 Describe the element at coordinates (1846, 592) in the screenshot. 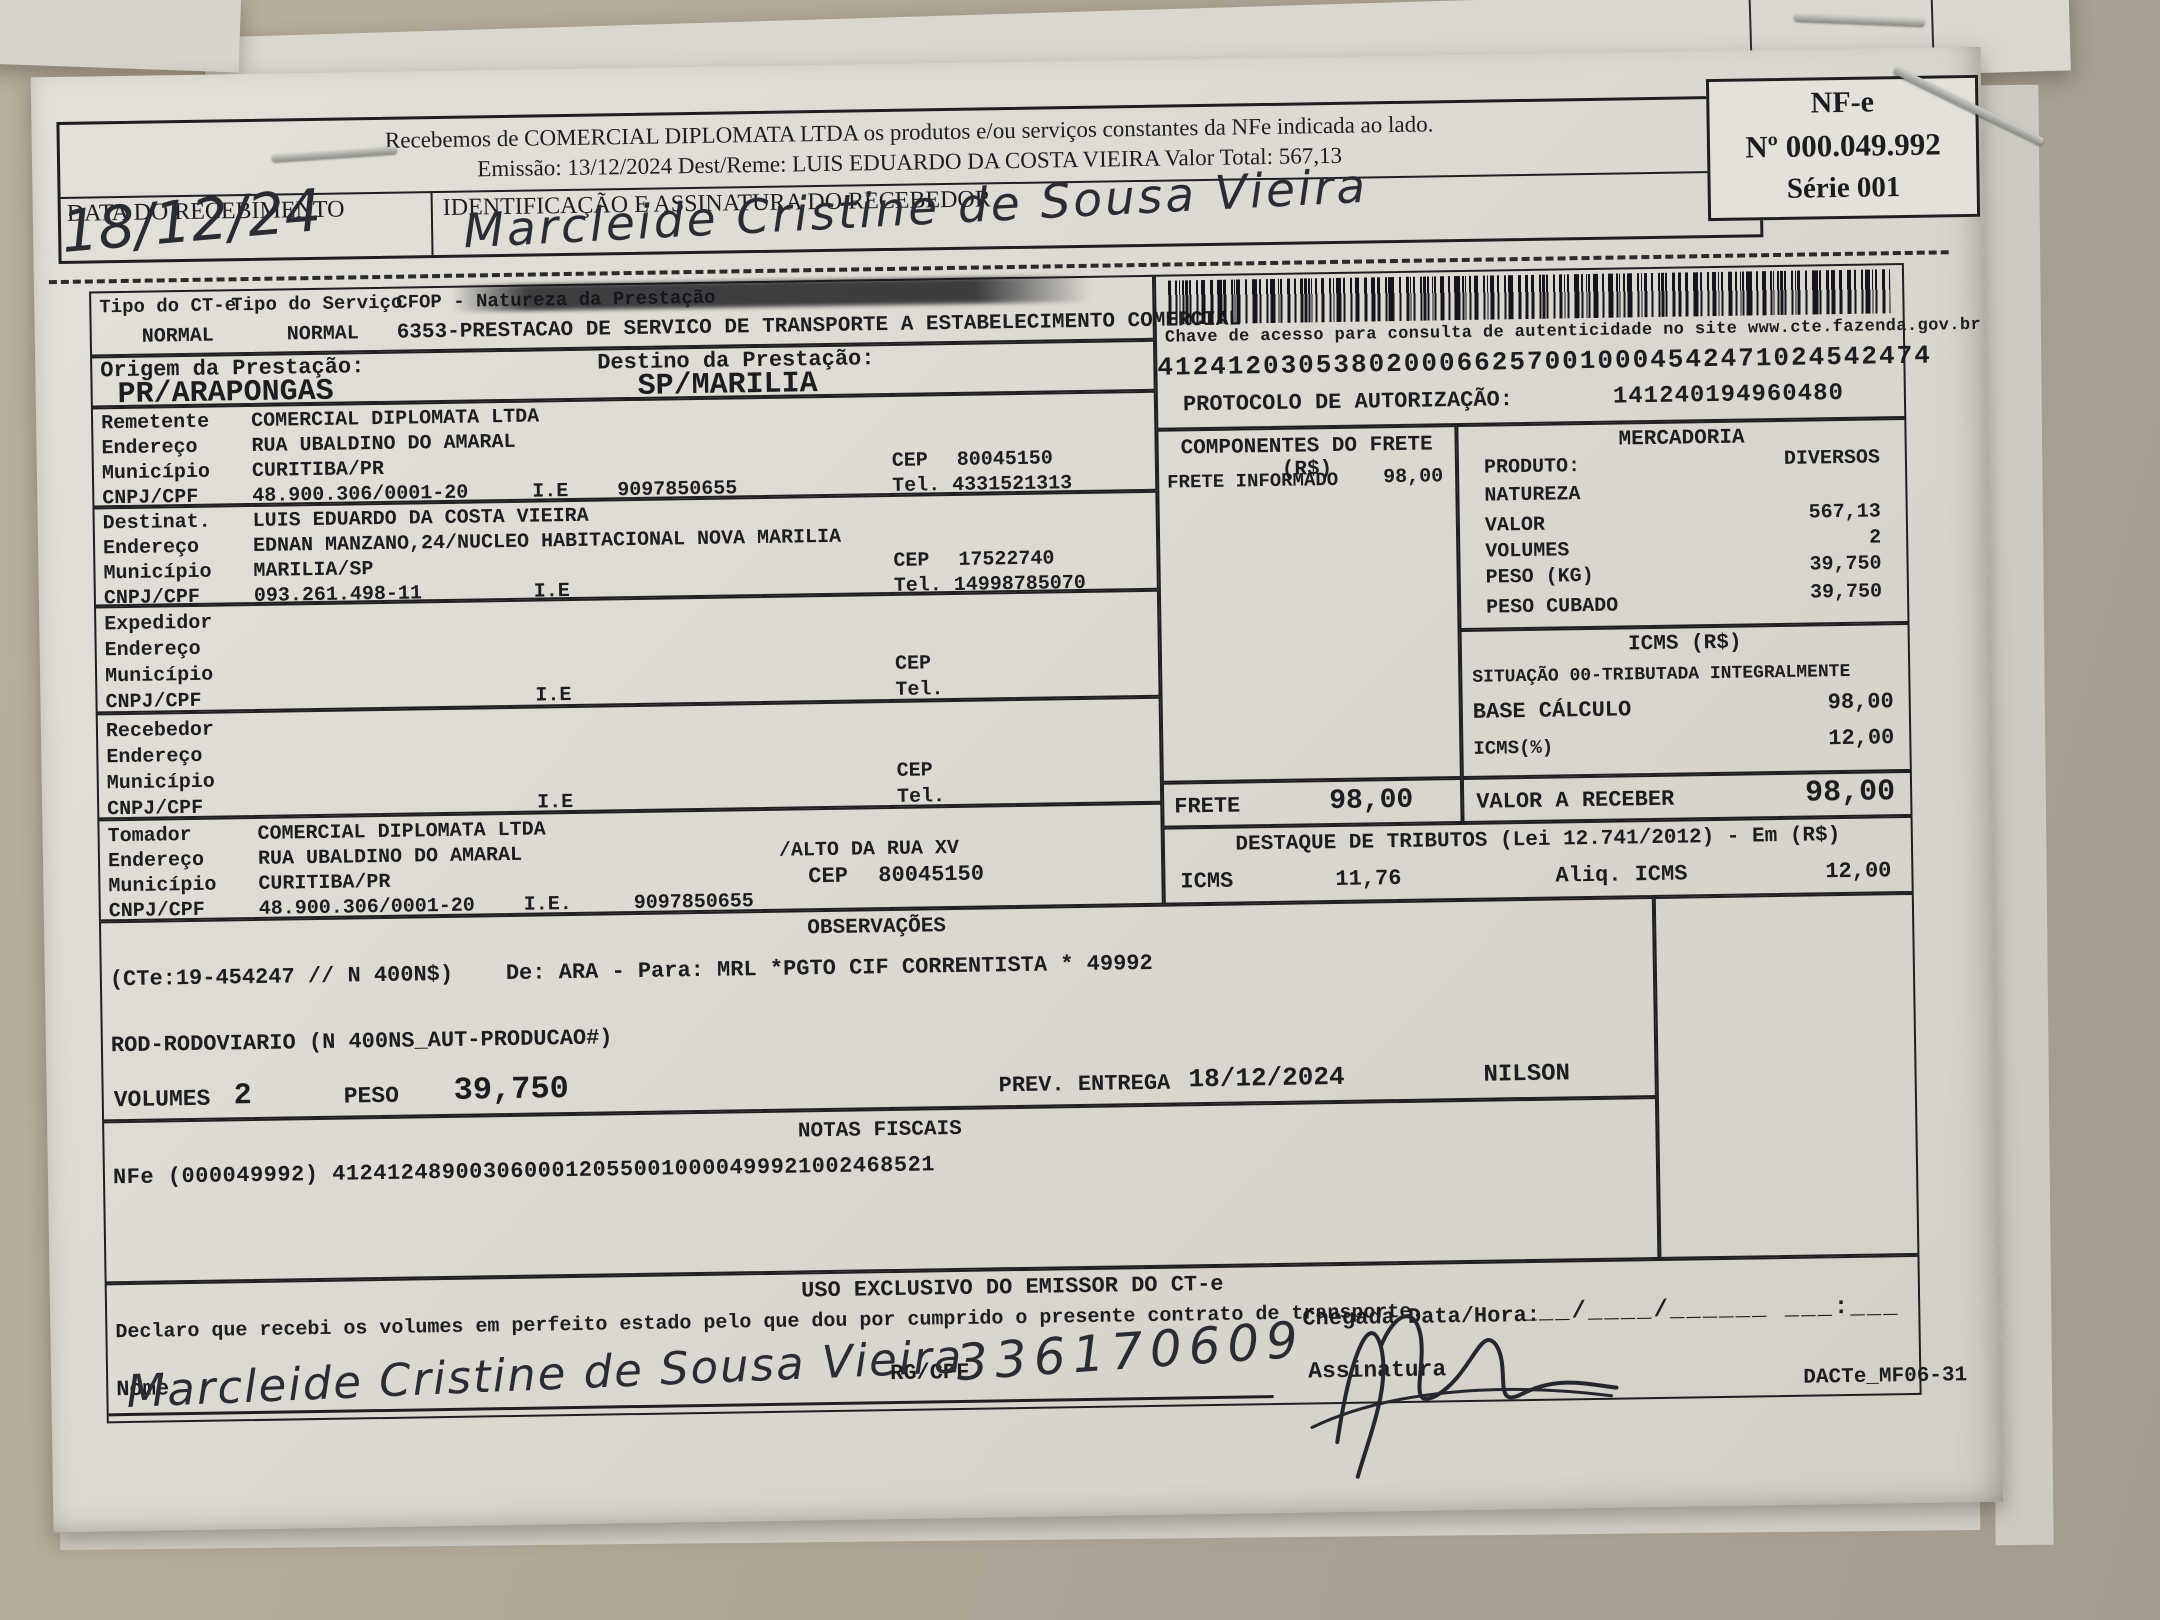

I see `peso-cubado-value: 39,750` at that location.